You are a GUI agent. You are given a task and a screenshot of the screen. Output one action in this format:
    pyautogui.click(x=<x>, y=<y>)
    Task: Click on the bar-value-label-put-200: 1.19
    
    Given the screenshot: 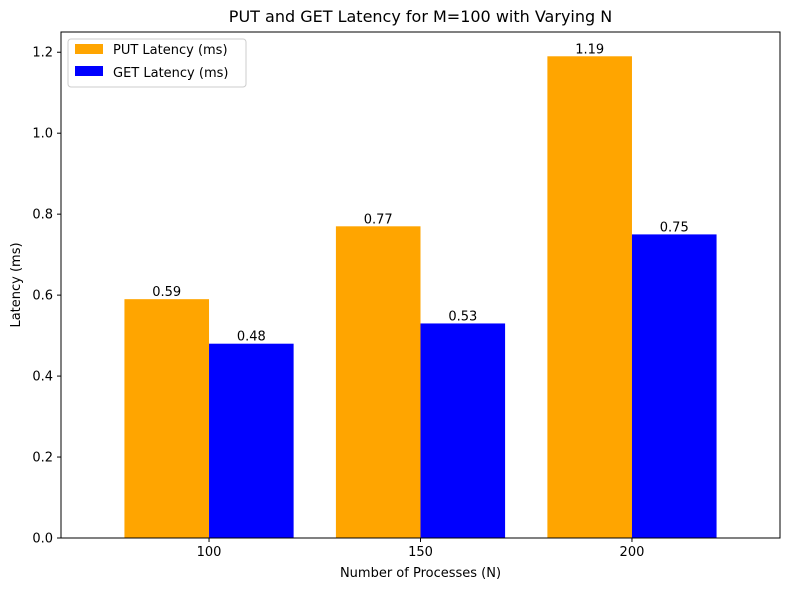 What is the action you would take?
    pyautogui.click(x=589, y=49)
    